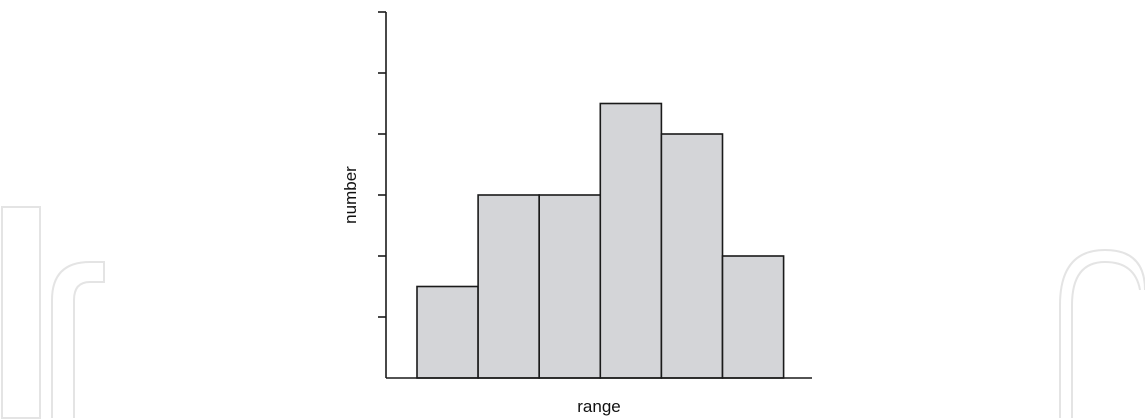  I want to click on y-axis-label: number, so click(350, 195).